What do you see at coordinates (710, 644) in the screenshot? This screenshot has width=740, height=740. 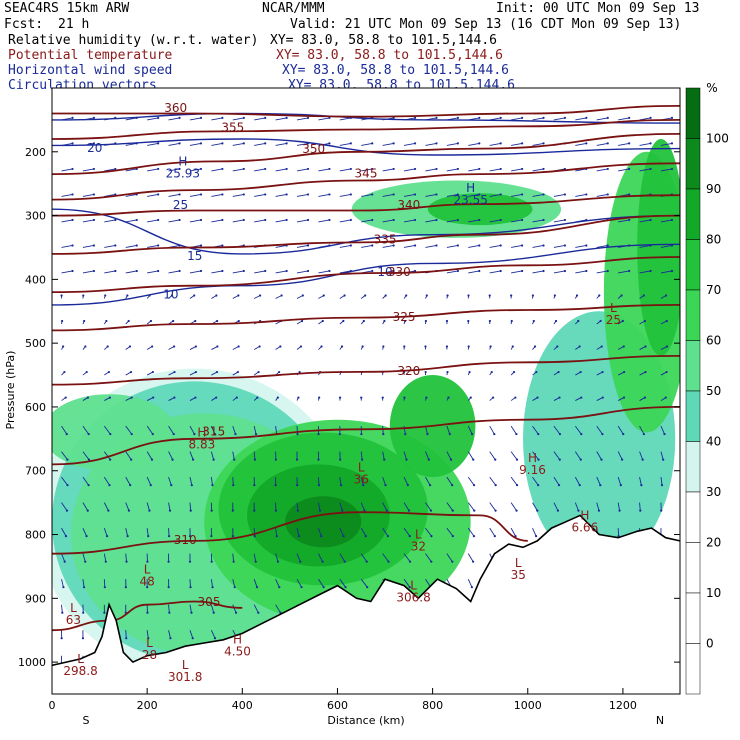 I see `colorbar-tick-label: 0` at bounding box center [710, 644].